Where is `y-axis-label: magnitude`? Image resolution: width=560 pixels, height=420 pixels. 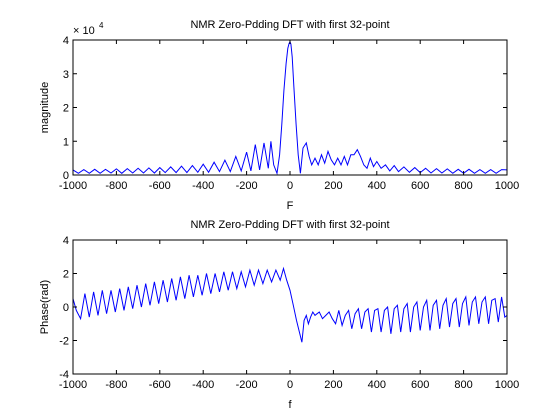
y-axis-label: magnitude is located at coordinates (45, 107).